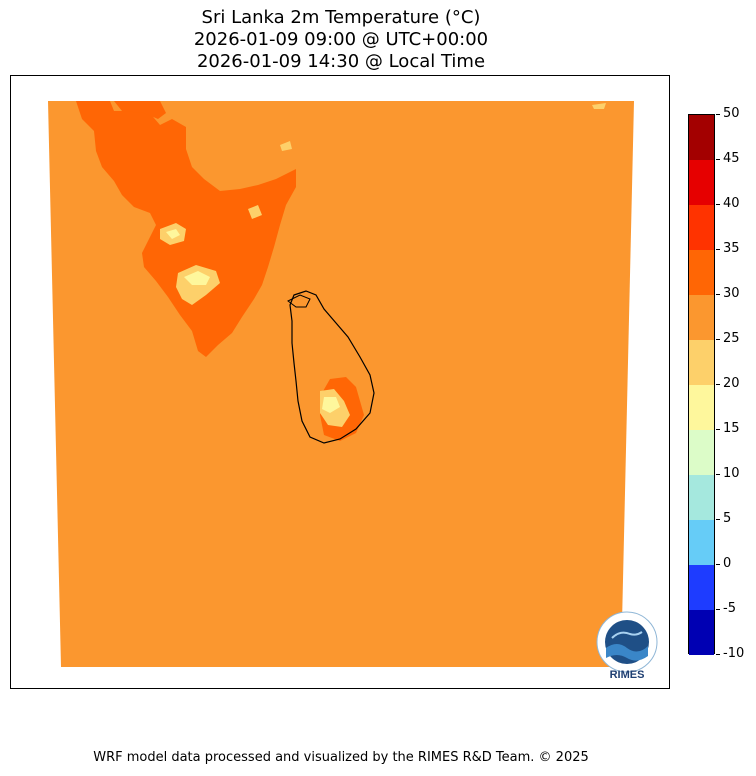 This screenshot has width=756, height=776. What do you see at coordinates (731, 158) in the screenshot?
I see `colorbar-tick-label: 45` at bounding box center [731, 158].